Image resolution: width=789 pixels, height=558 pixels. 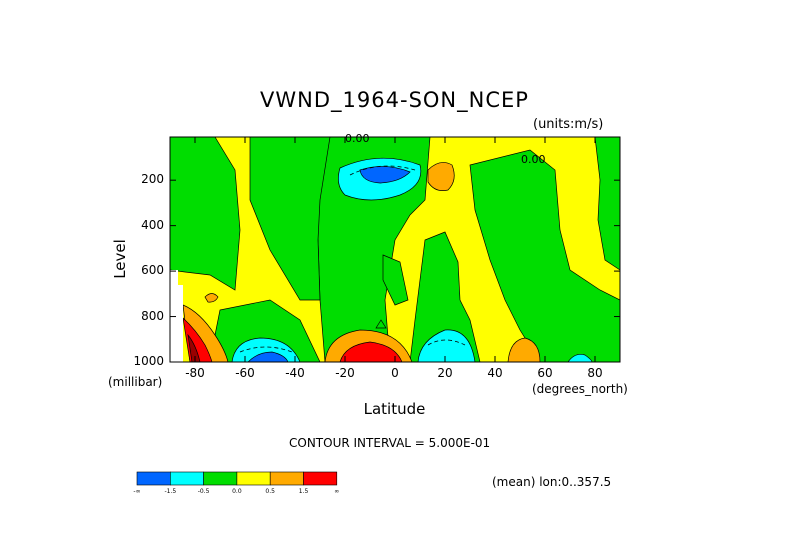 I want to click on green-region-eq-column, so click(x=445, y=296).